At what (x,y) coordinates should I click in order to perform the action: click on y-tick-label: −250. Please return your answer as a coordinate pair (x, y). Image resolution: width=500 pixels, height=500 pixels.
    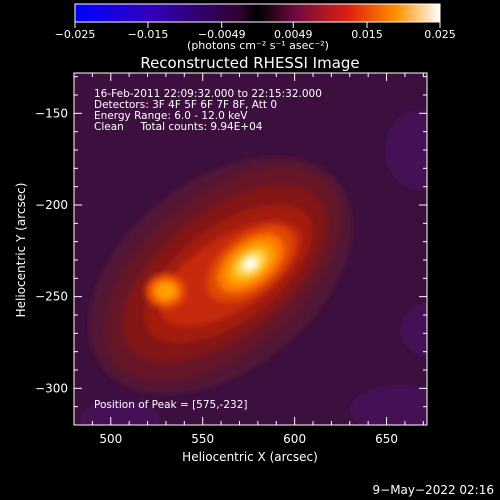
    Looking at the image, I should click on (51, 297).